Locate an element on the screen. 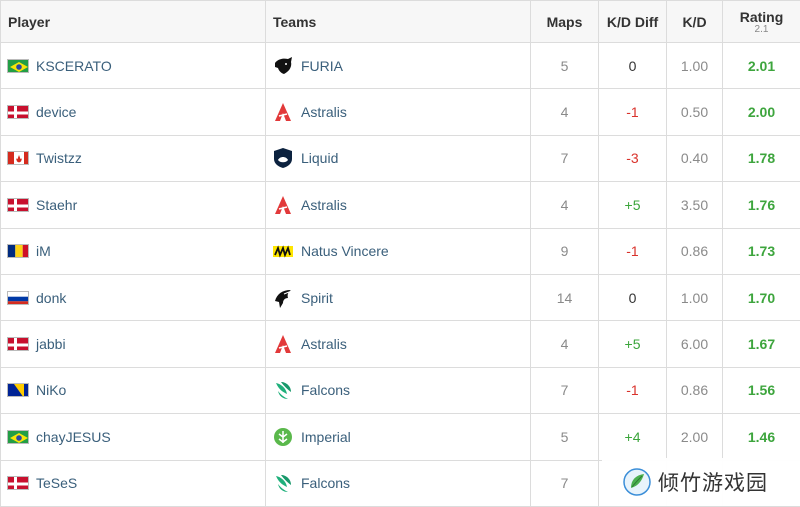 This screenshot has height=507, width=800. player-cell: iM is located at coordinates (133, 251).